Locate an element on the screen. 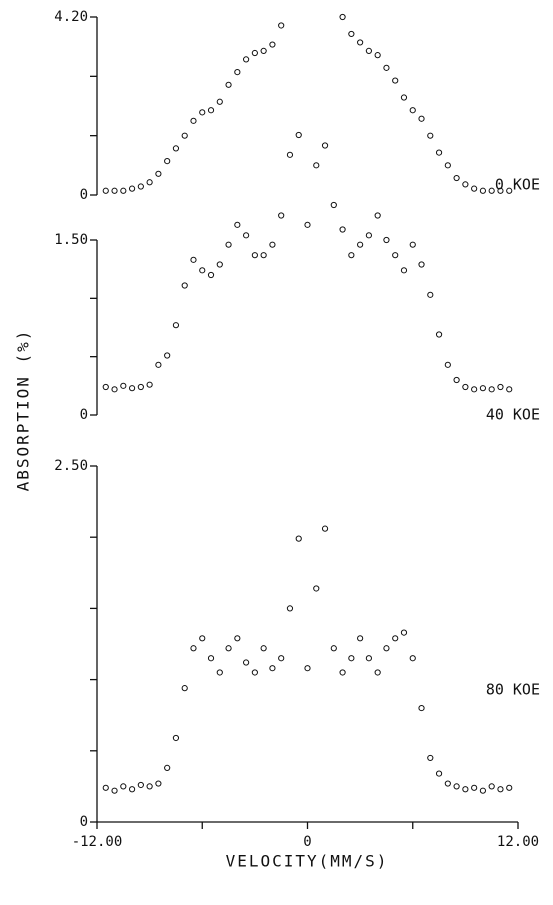  y-tick-label: 2.50 is located at coordinates (71, 466).